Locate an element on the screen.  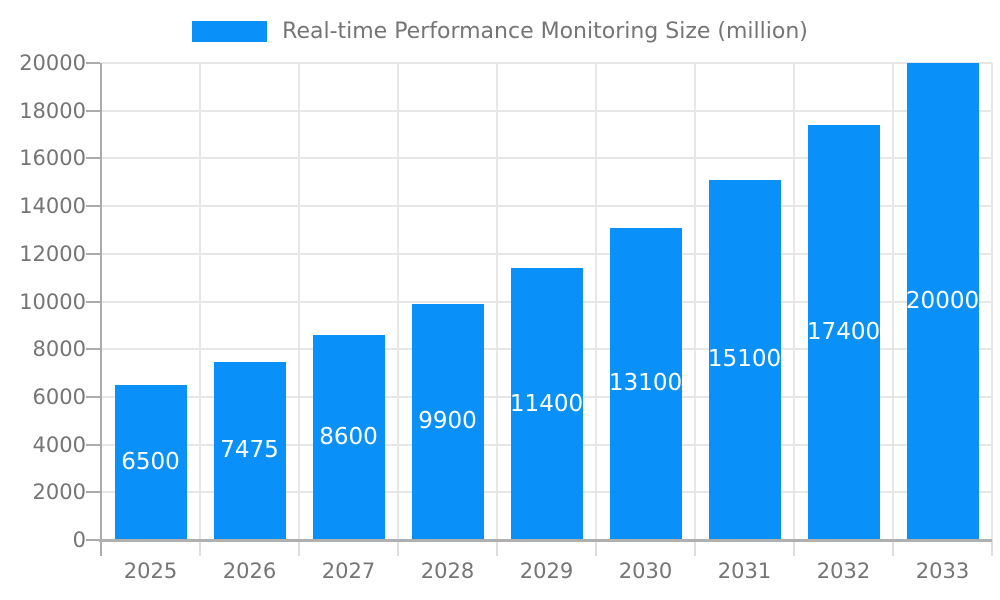
bar: 20000 is located at coordinates (942, 301).